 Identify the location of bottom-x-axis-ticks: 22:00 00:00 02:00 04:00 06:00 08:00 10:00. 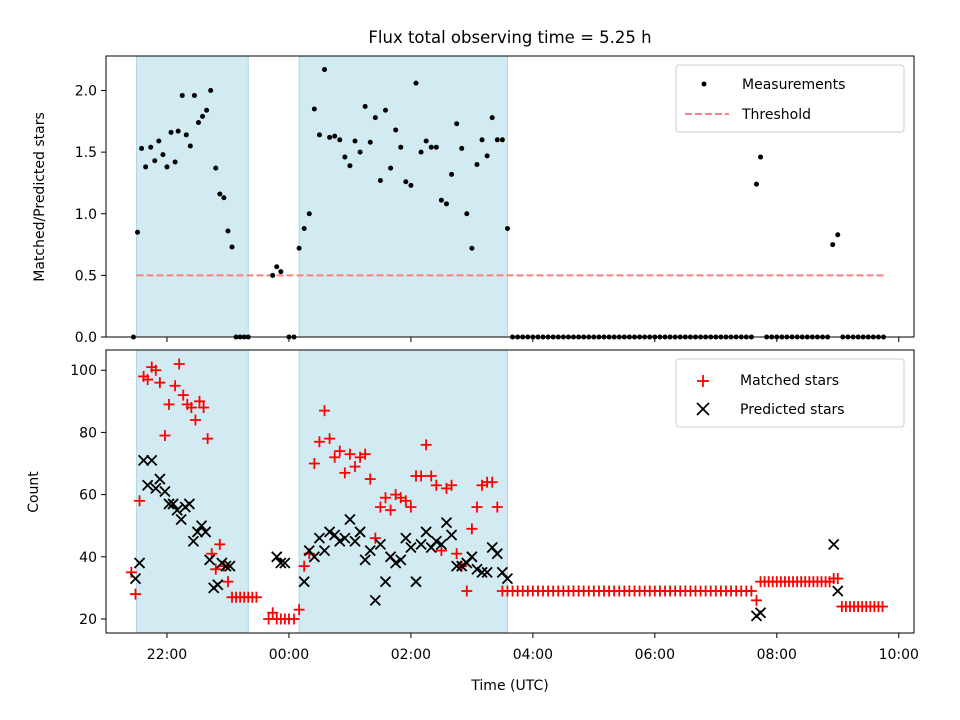
(533, 648).